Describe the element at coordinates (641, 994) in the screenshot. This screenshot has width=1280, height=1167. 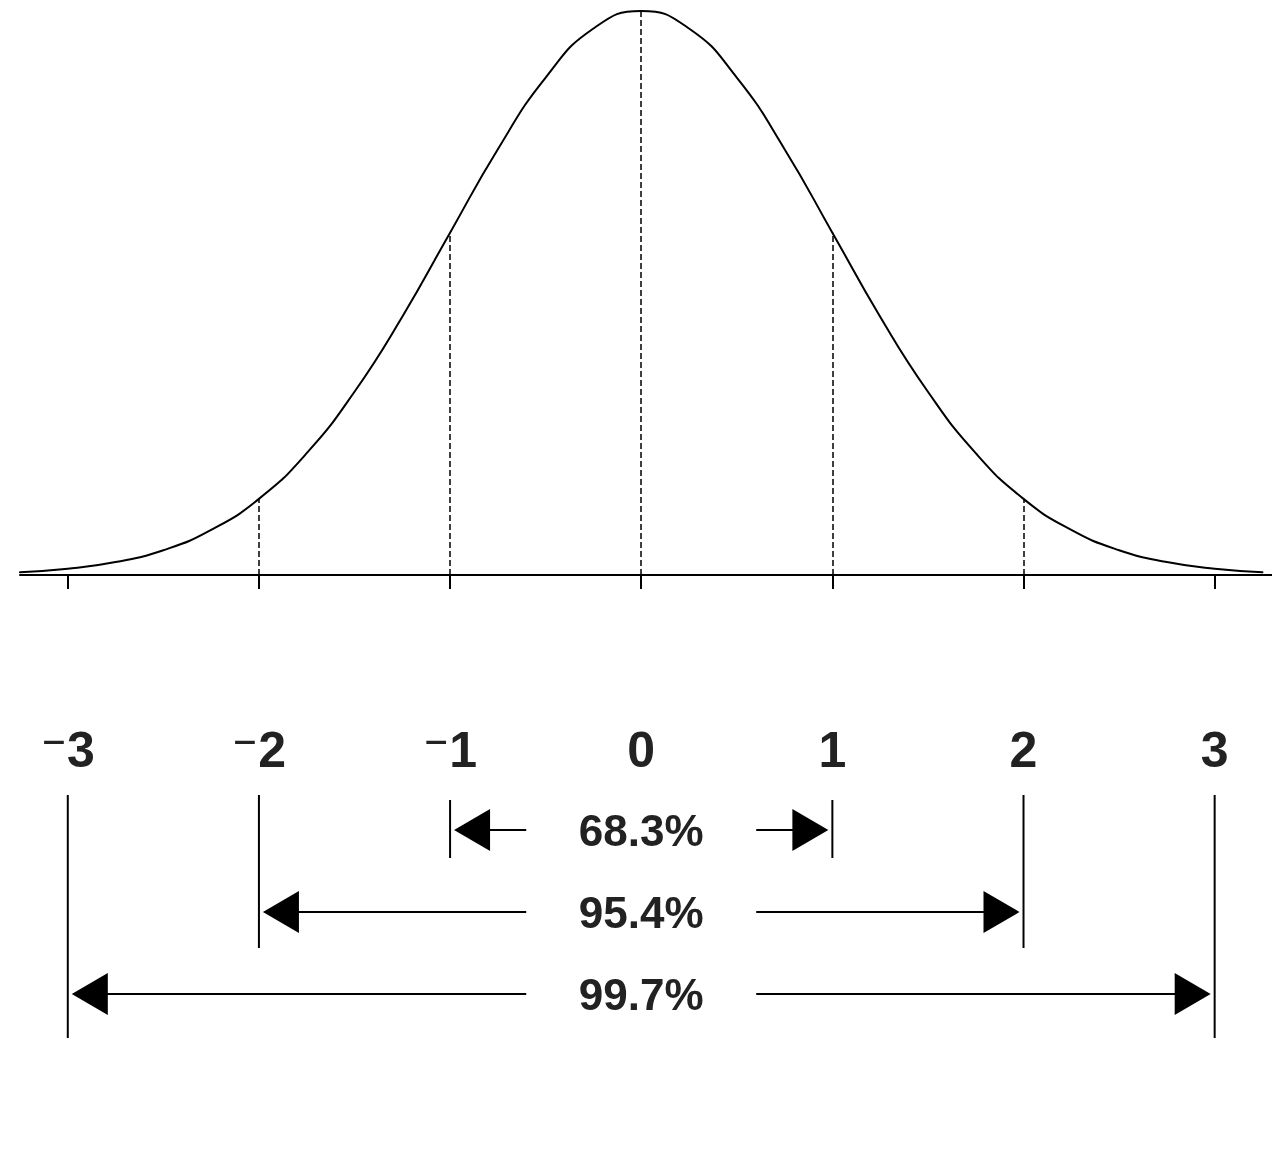
I see `text: 99.7%` at that location.